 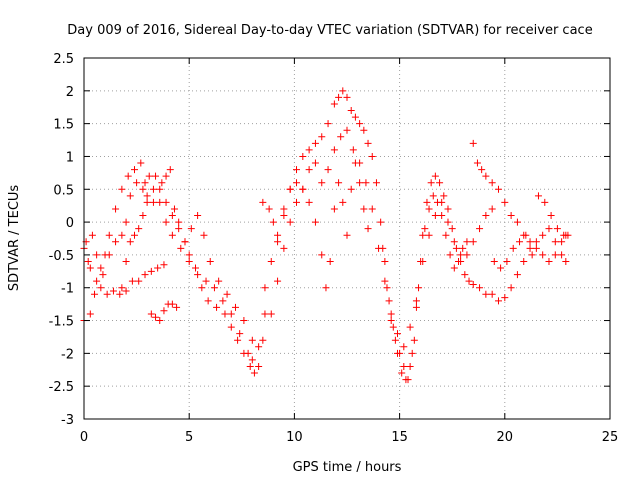 What do you see at coordinates (70, 157) in the screenshot?
I see `y-tick-label: 1` at bounding box center [70, 157].